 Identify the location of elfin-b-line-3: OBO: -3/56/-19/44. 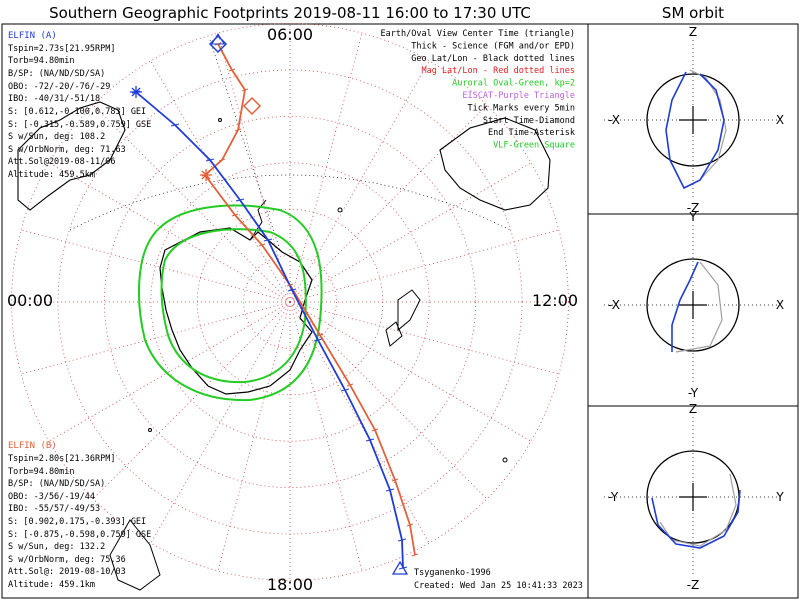
(51, 497).